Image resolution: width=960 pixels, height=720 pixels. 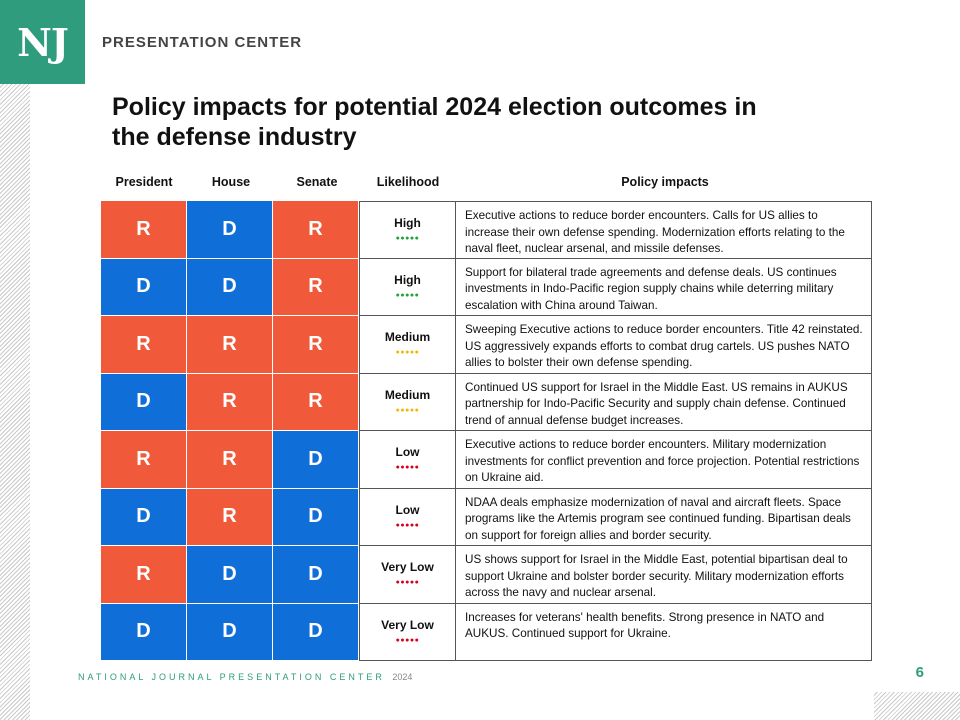 What do you see at coordinates (42, 42) in the screenshot?
I see `nj-logo: NJ` at bounding box center [42, 42].